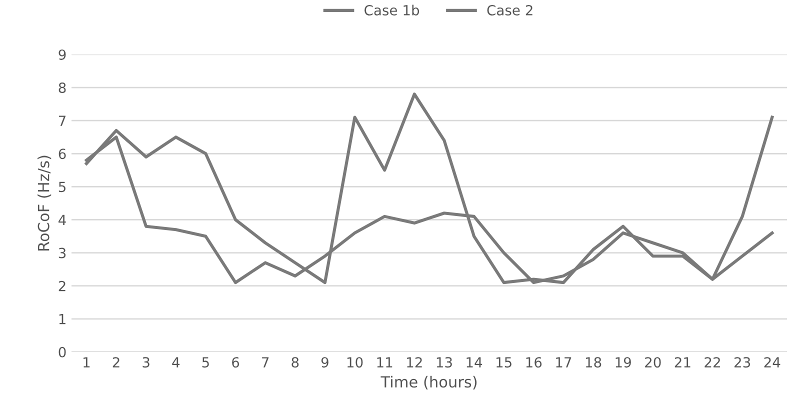 The height and width of the screenshot is (419, 795). I want to click on legend-label: Case 2, so click(509, 10).